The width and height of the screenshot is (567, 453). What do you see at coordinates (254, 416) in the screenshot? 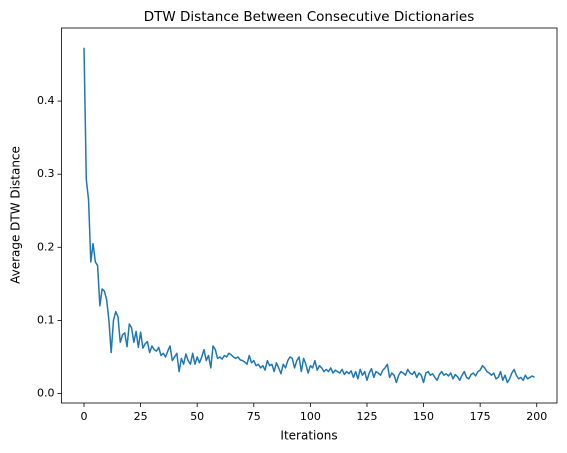
I see `x-tick-label: 75` at bounding box center [254, 416].